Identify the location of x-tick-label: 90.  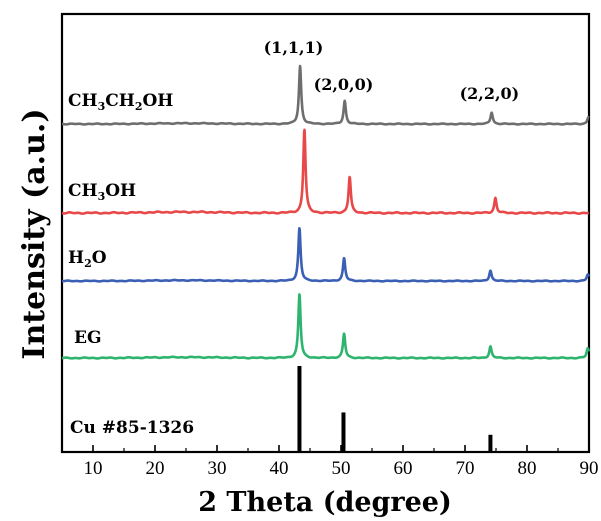
(589, 468).